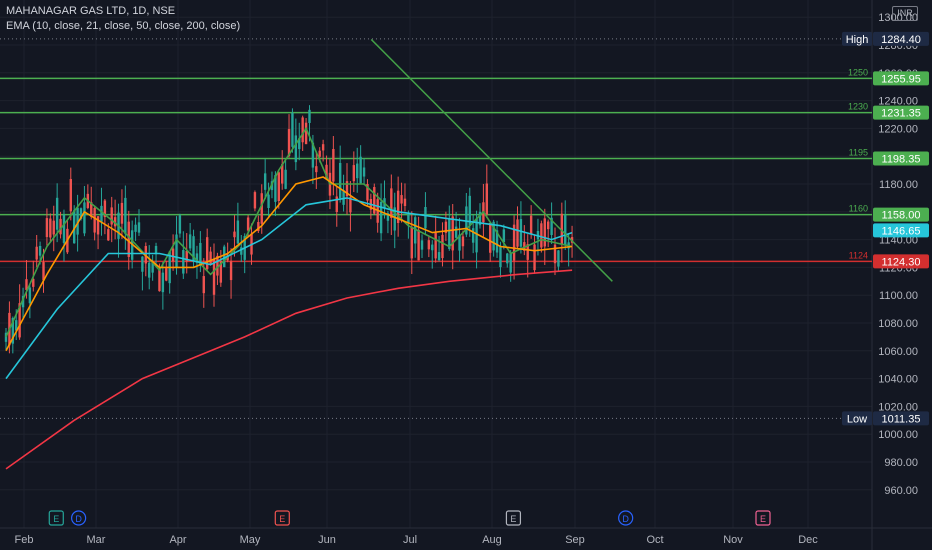 The image size is (932, 550). What do you see at coordinates (654, 540) in the screenshot?
I see `x-tick-label: Oct` at bounding box center [654, 540].